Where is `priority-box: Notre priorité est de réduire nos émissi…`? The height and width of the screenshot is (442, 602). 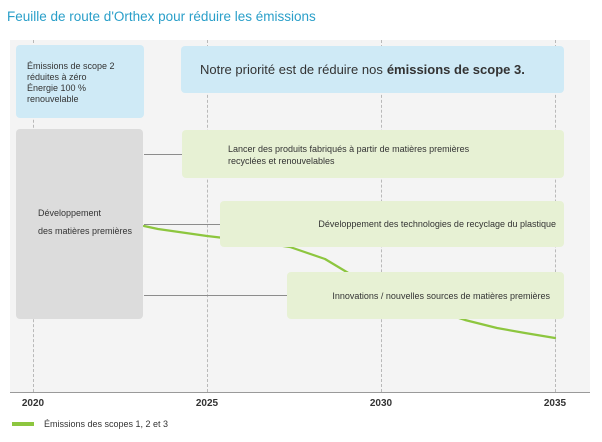 priority-box: Notre priorité est de réduire nos émissi… is located at coordinates (372, 69).